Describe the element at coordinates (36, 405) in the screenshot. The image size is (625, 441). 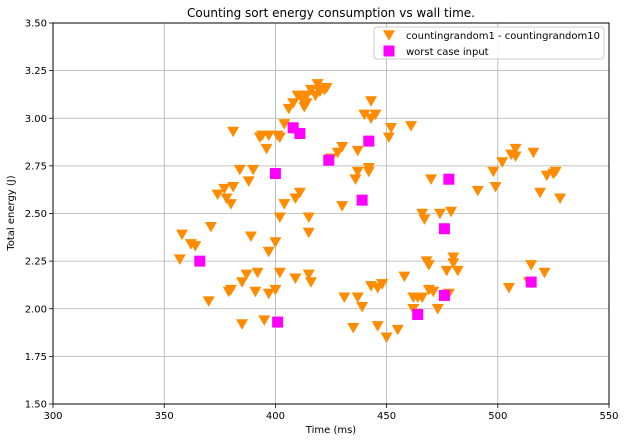
I see `y-tick-label: 1.50` at that location.